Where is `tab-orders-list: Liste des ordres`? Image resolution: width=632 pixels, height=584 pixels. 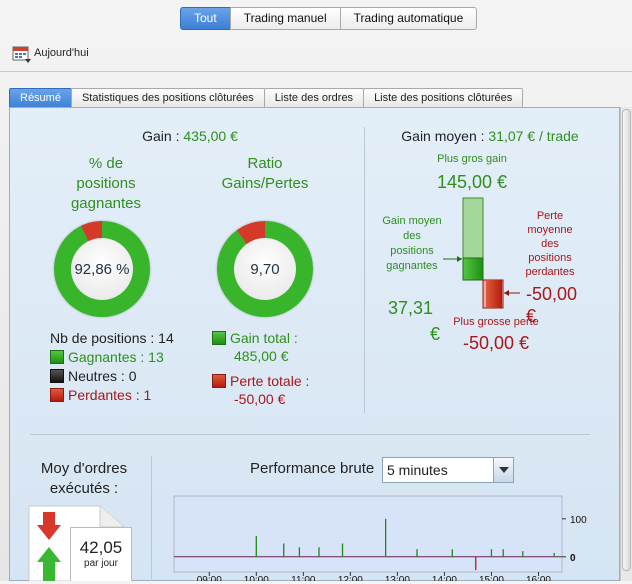 tab-orders-list: Liste des ordres is located at coordinates (314, 98).